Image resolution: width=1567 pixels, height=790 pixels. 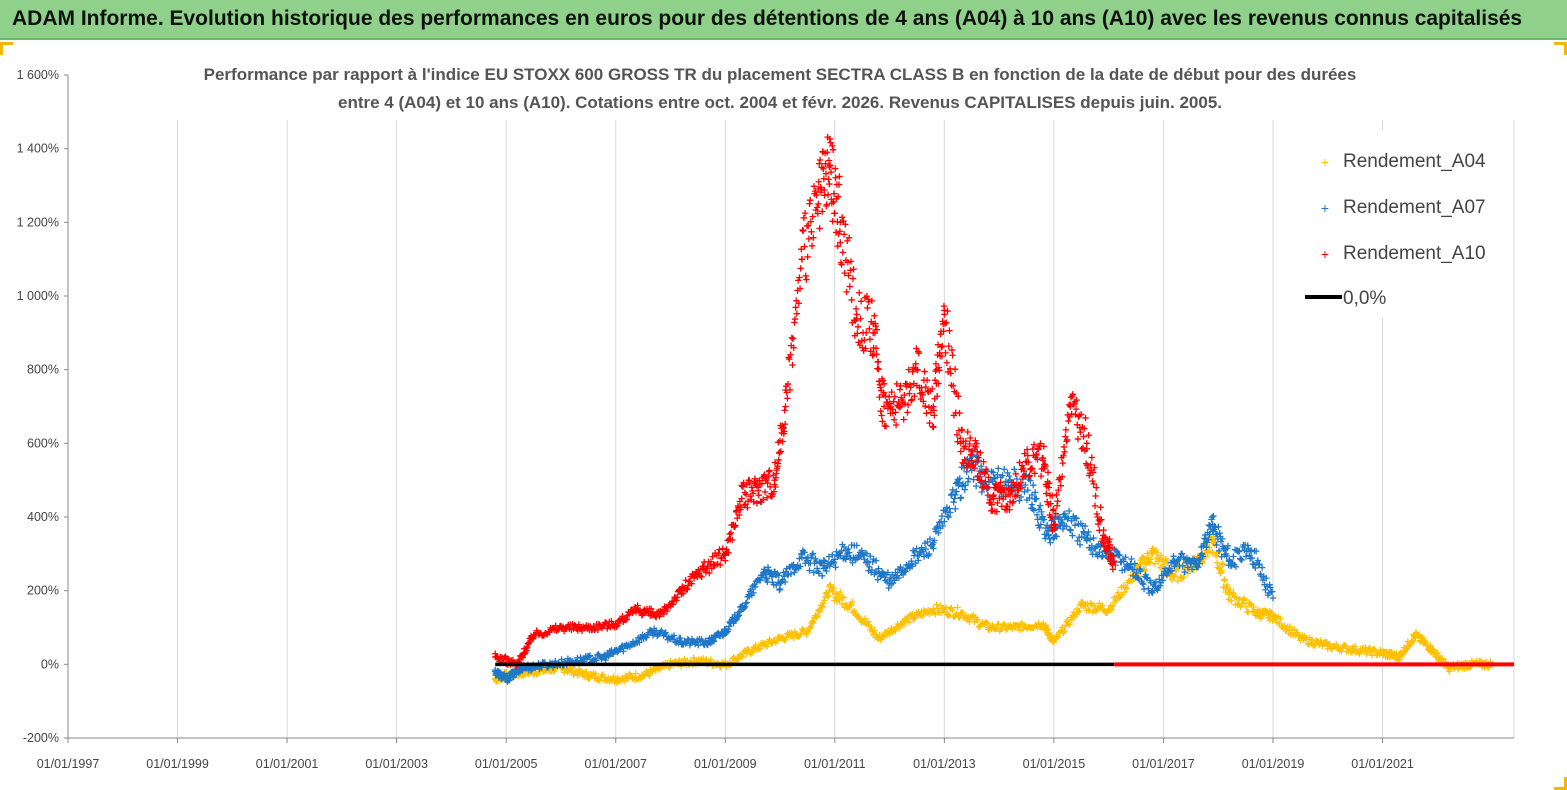 I want to click on x-tick-label-2: 01/01/2001, so click(x=287, y=764).